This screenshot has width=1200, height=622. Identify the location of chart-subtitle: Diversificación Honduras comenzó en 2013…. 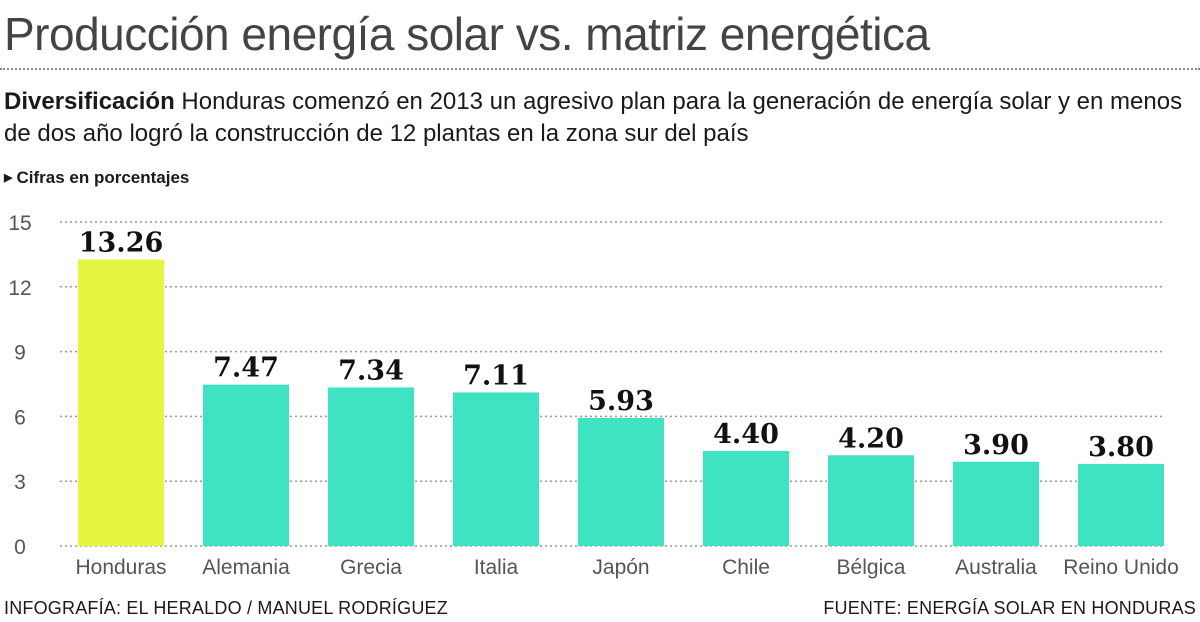
(601, 118).